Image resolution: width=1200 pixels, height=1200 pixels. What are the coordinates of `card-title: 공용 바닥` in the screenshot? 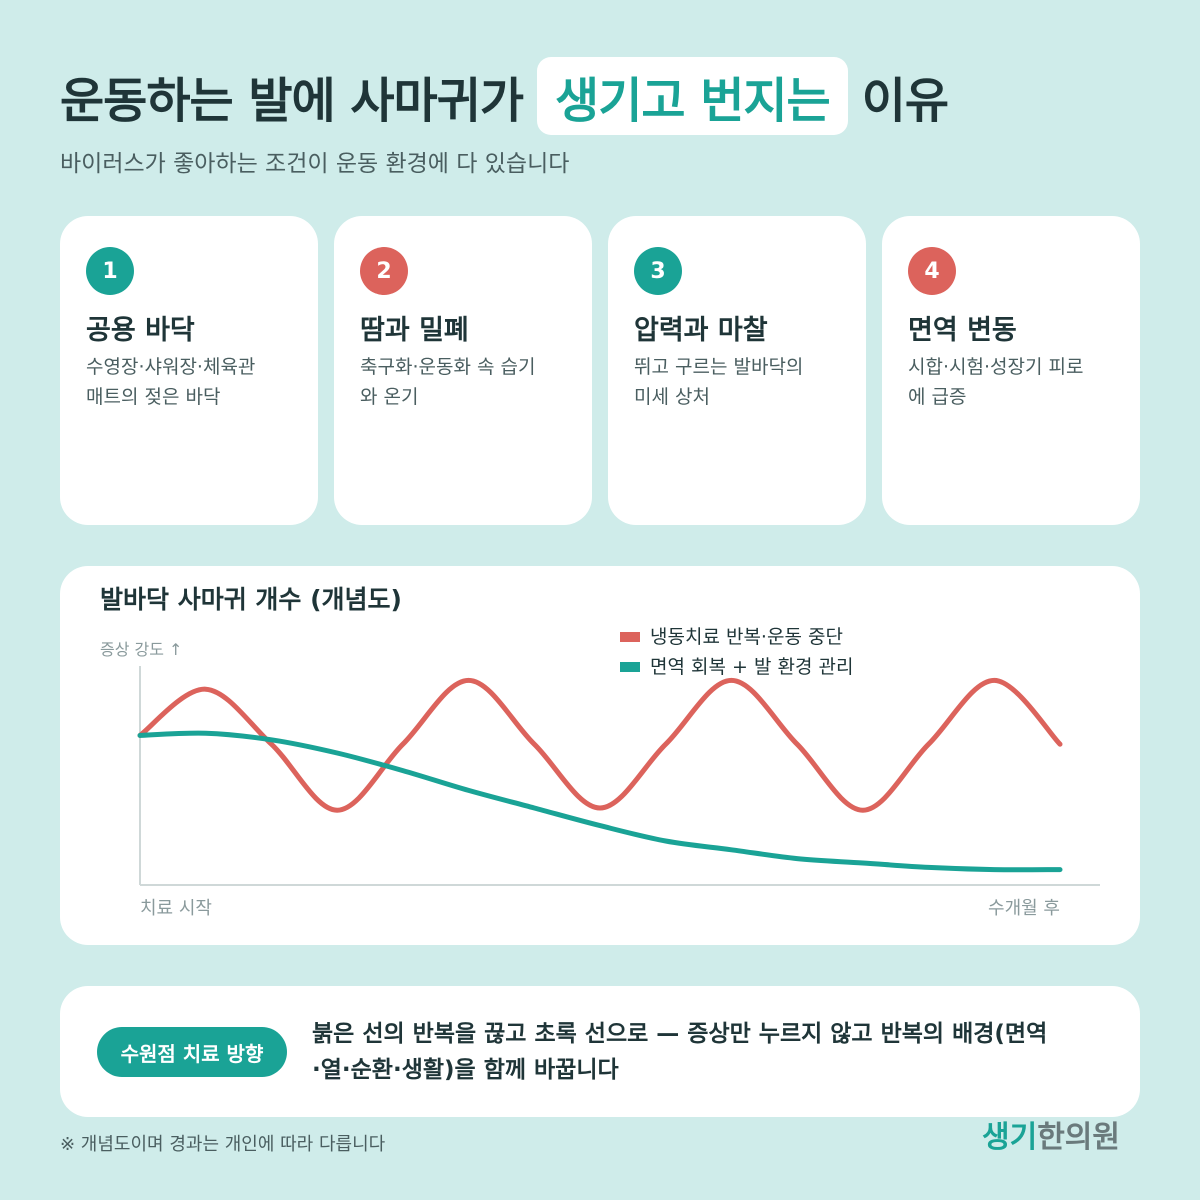 It's located at (140, 330).